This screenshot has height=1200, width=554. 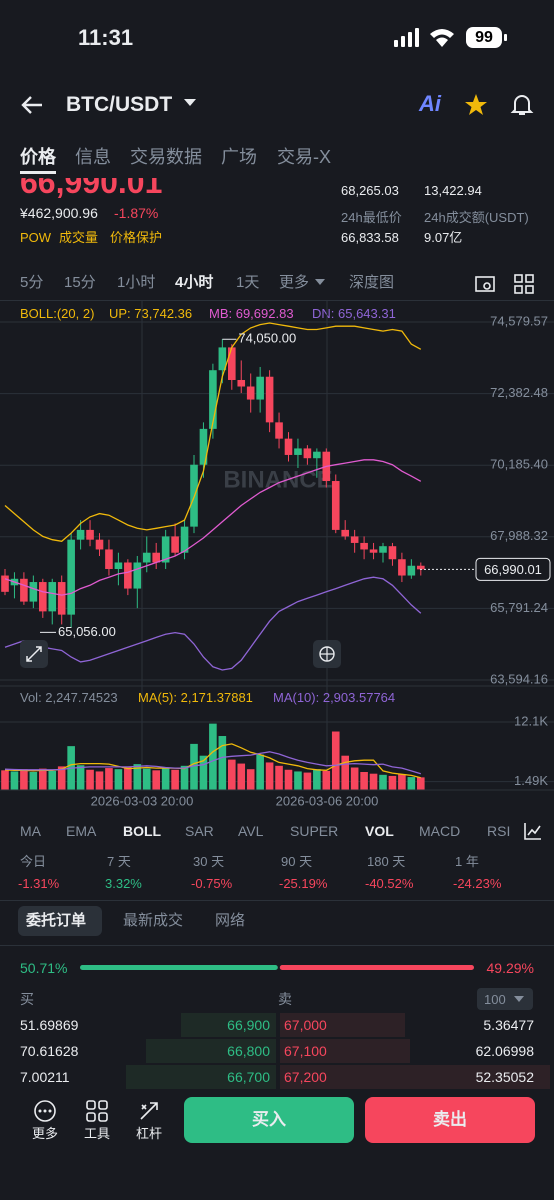 I want to click on interval: 4小时, so click(x=194, y=282).